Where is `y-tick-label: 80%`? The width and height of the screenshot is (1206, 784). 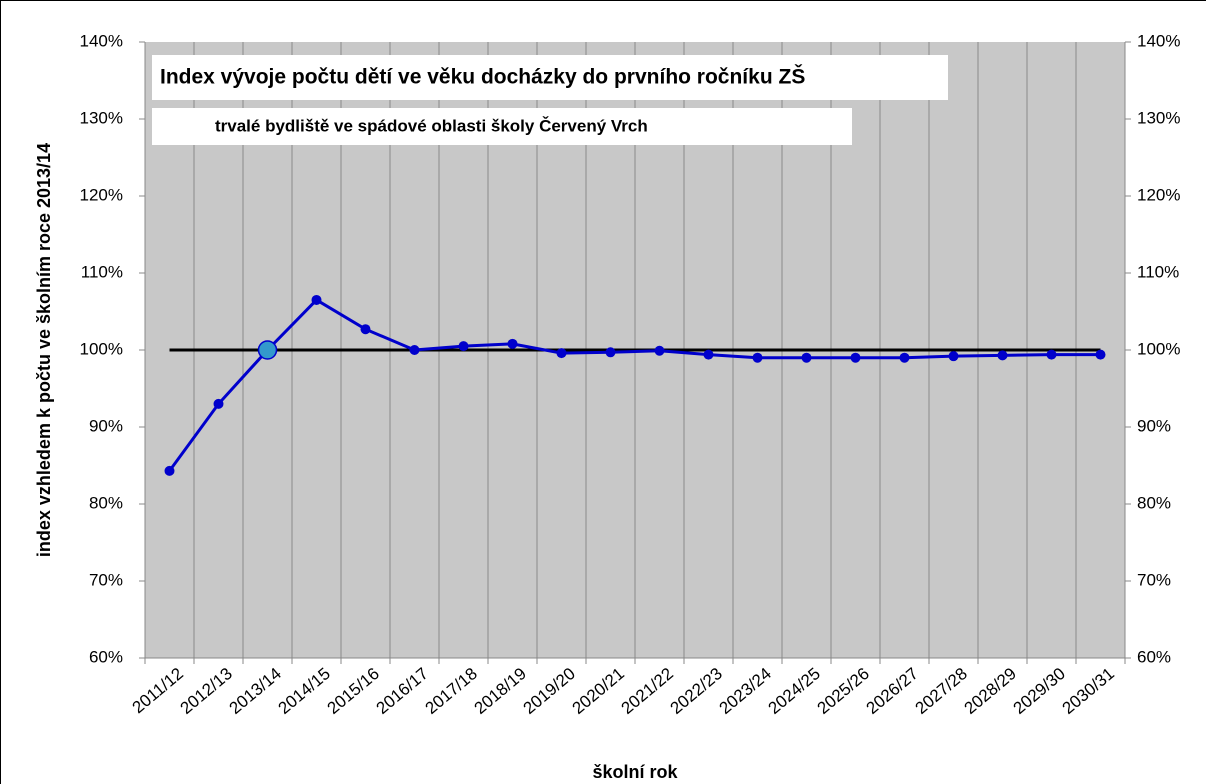
y-tick-label: 80% is located at coordinates (106, 502).